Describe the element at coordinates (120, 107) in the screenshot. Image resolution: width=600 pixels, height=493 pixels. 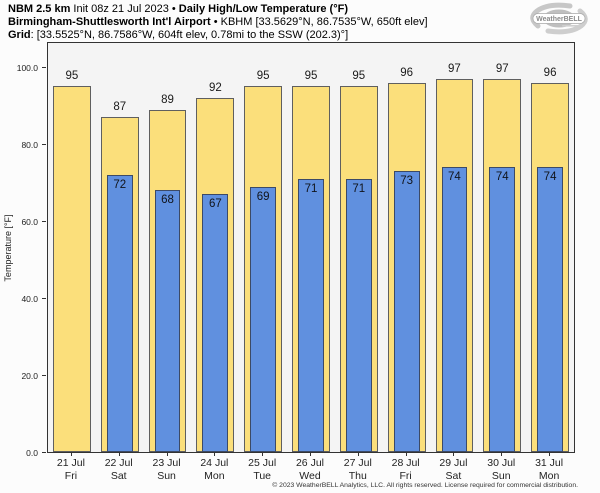
I see `high-value-label: 87` at that location.